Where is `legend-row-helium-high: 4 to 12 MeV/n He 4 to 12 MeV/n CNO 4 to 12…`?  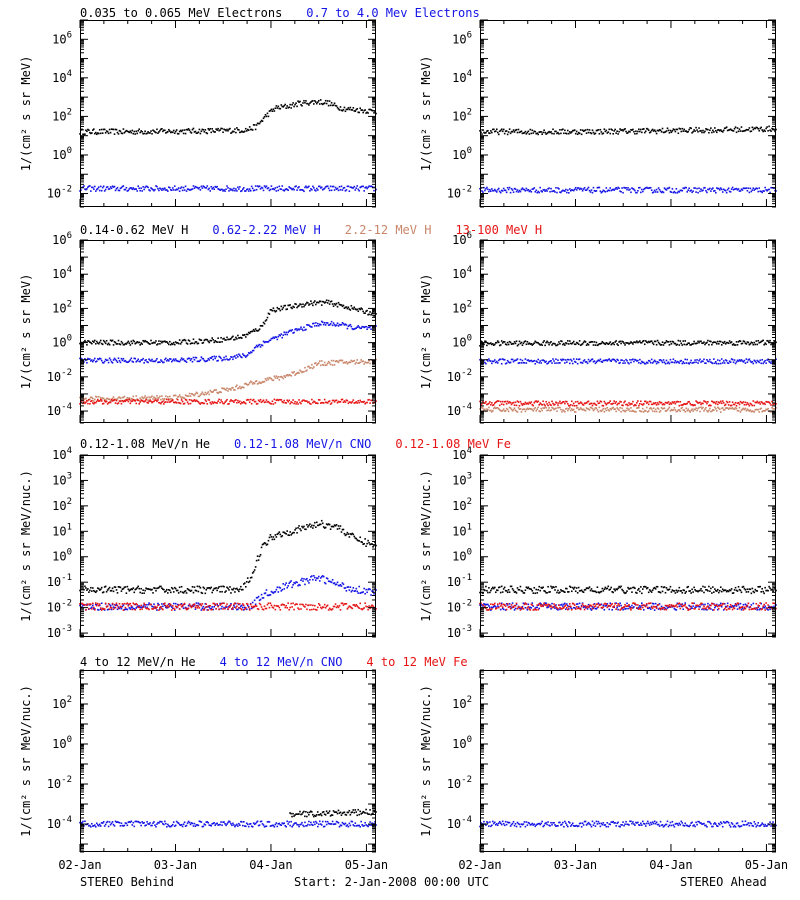 legend-row-helium-high: 4 to 12 MeV/n He 4 to 12 MeV/n CNO 4 to 12… is located at coordinates (274, 662).